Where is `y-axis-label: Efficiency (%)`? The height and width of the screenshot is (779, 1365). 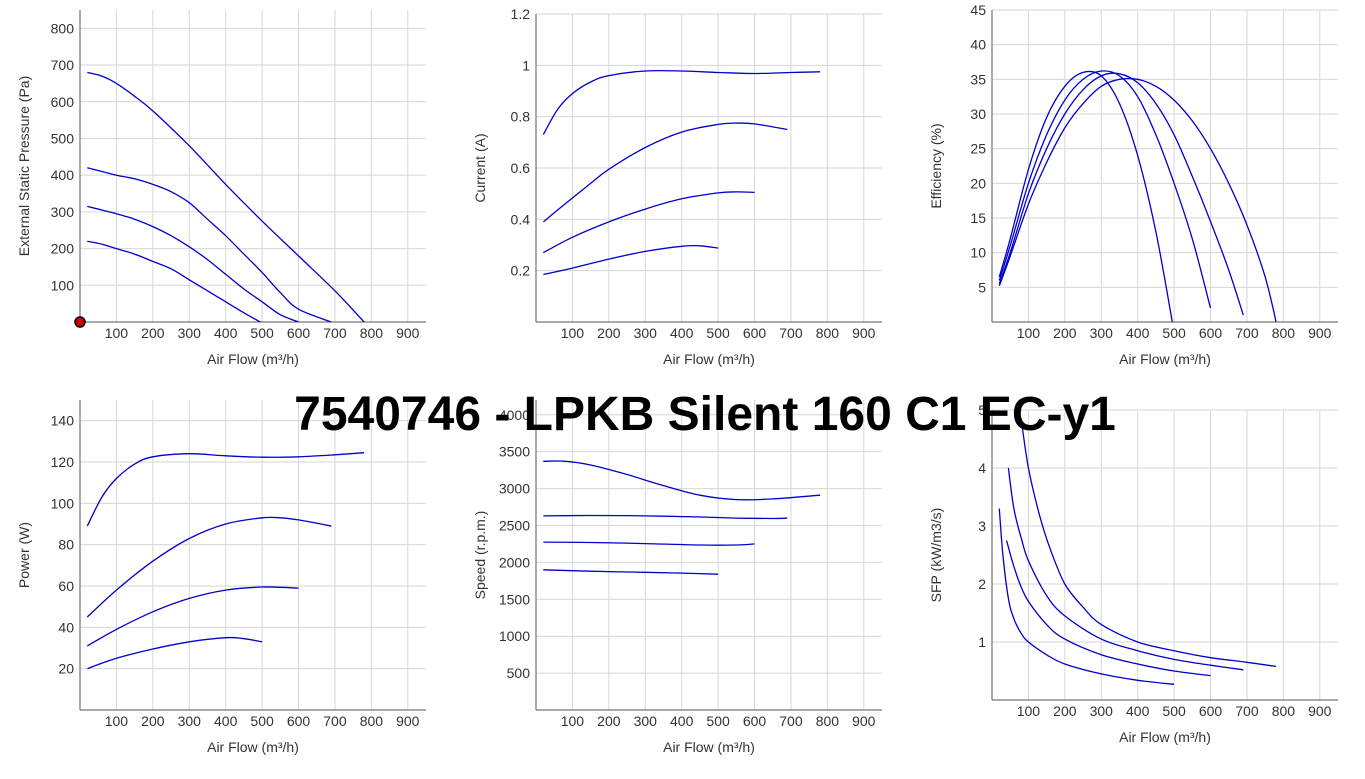 y-axis-label: Efficiency (%) is located at coordinates (936, 165).